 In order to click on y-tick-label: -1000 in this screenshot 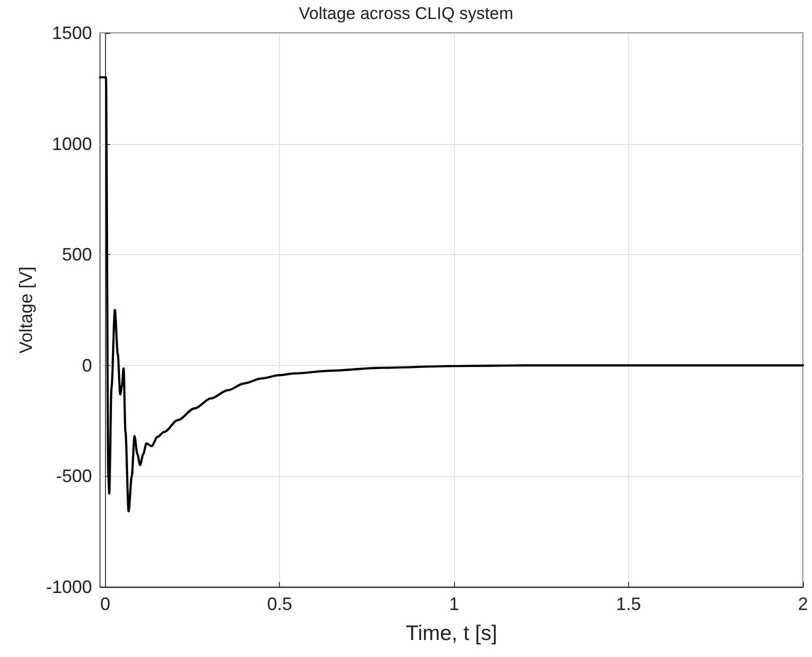, I will do `click(69, 587)`.